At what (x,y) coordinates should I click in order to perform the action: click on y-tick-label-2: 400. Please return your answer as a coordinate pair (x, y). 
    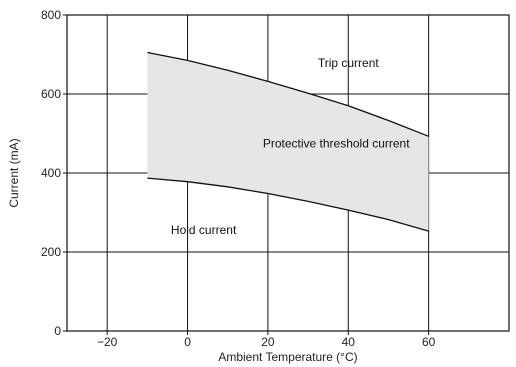
    Looking at the image, I should click on (51, 173).